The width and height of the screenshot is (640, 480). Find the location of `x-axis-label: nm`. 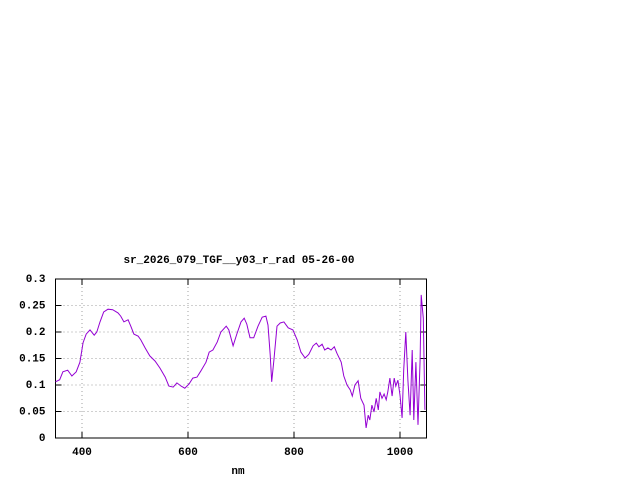

x-axis-label: nm is located at coordinates (238, 472).